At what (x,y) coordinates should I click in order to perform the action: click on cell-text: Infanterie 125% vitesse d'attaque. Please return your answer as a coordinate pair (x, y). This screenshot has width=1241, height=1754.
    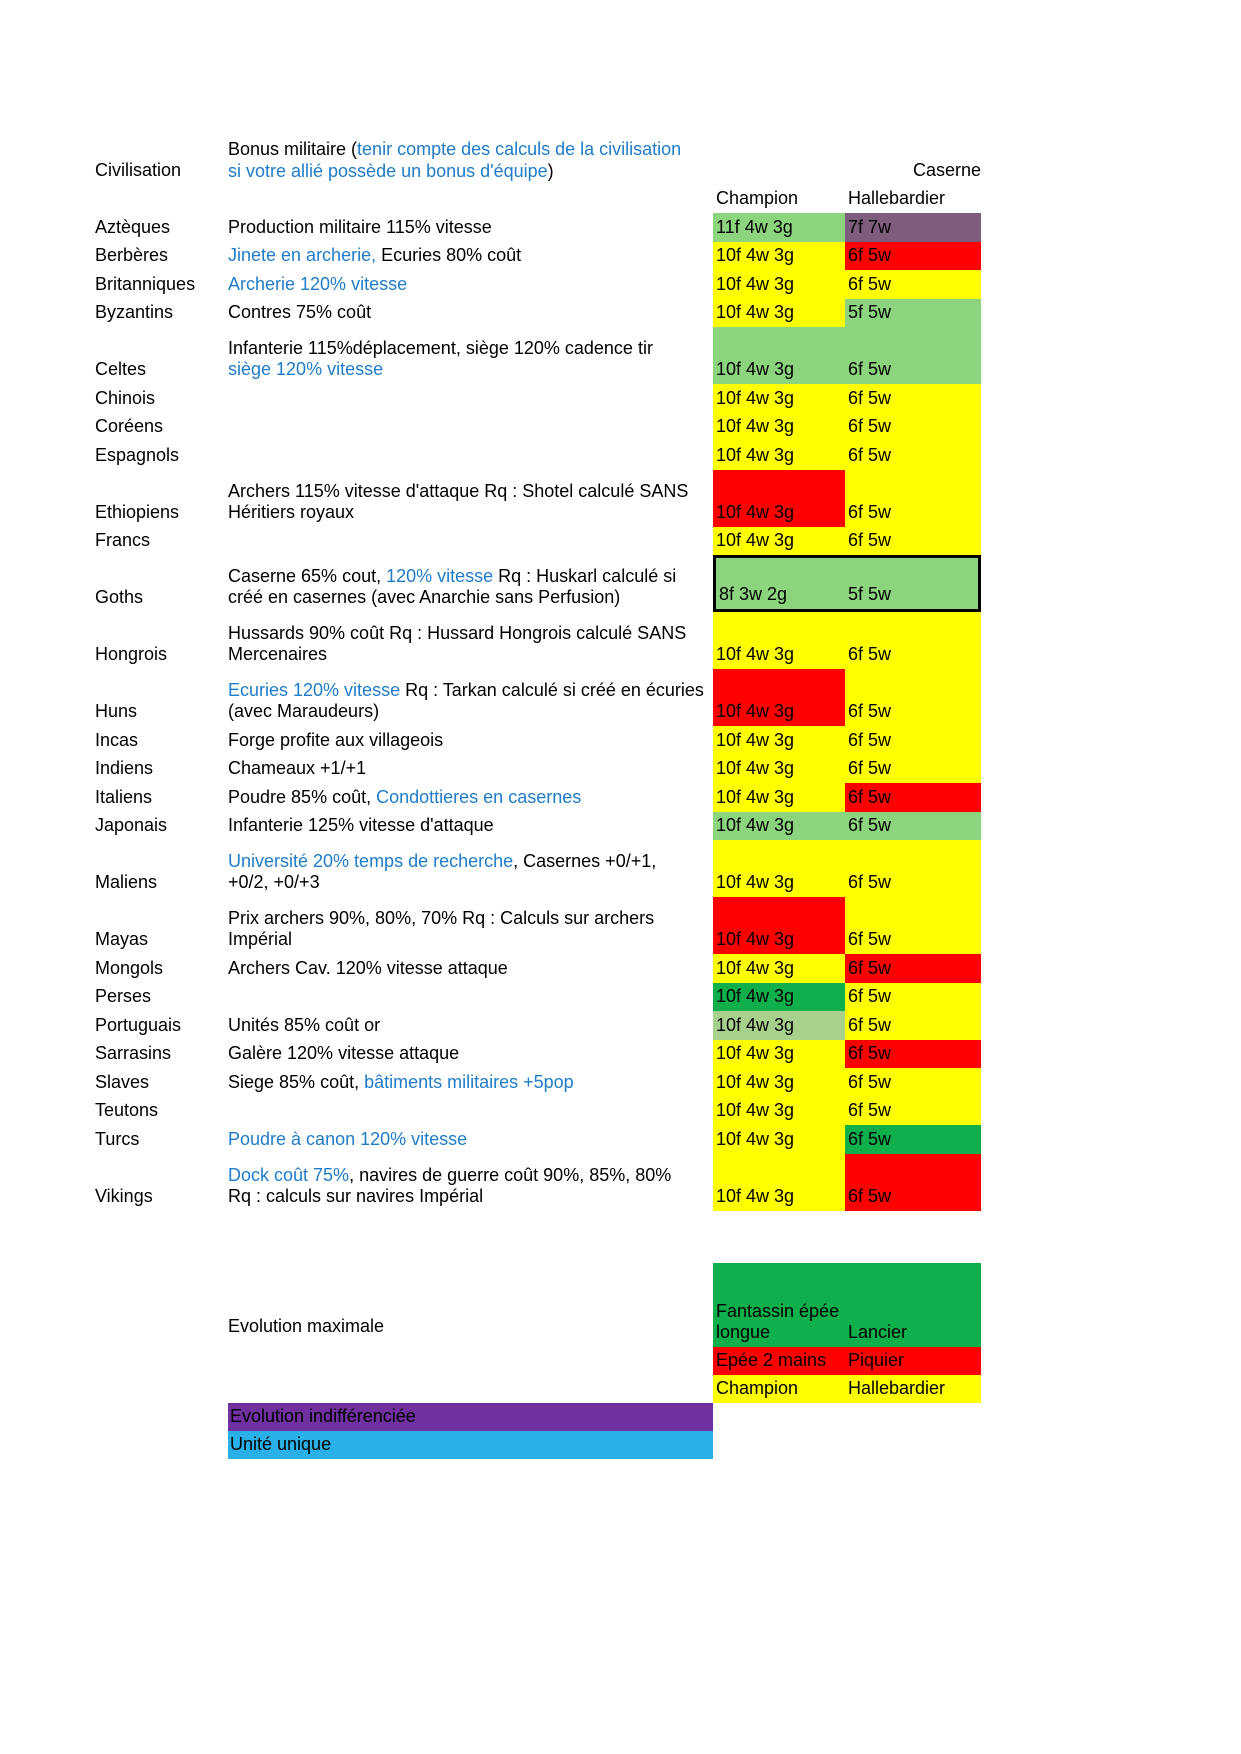
    Looking at the image, I should click on (361, 825).